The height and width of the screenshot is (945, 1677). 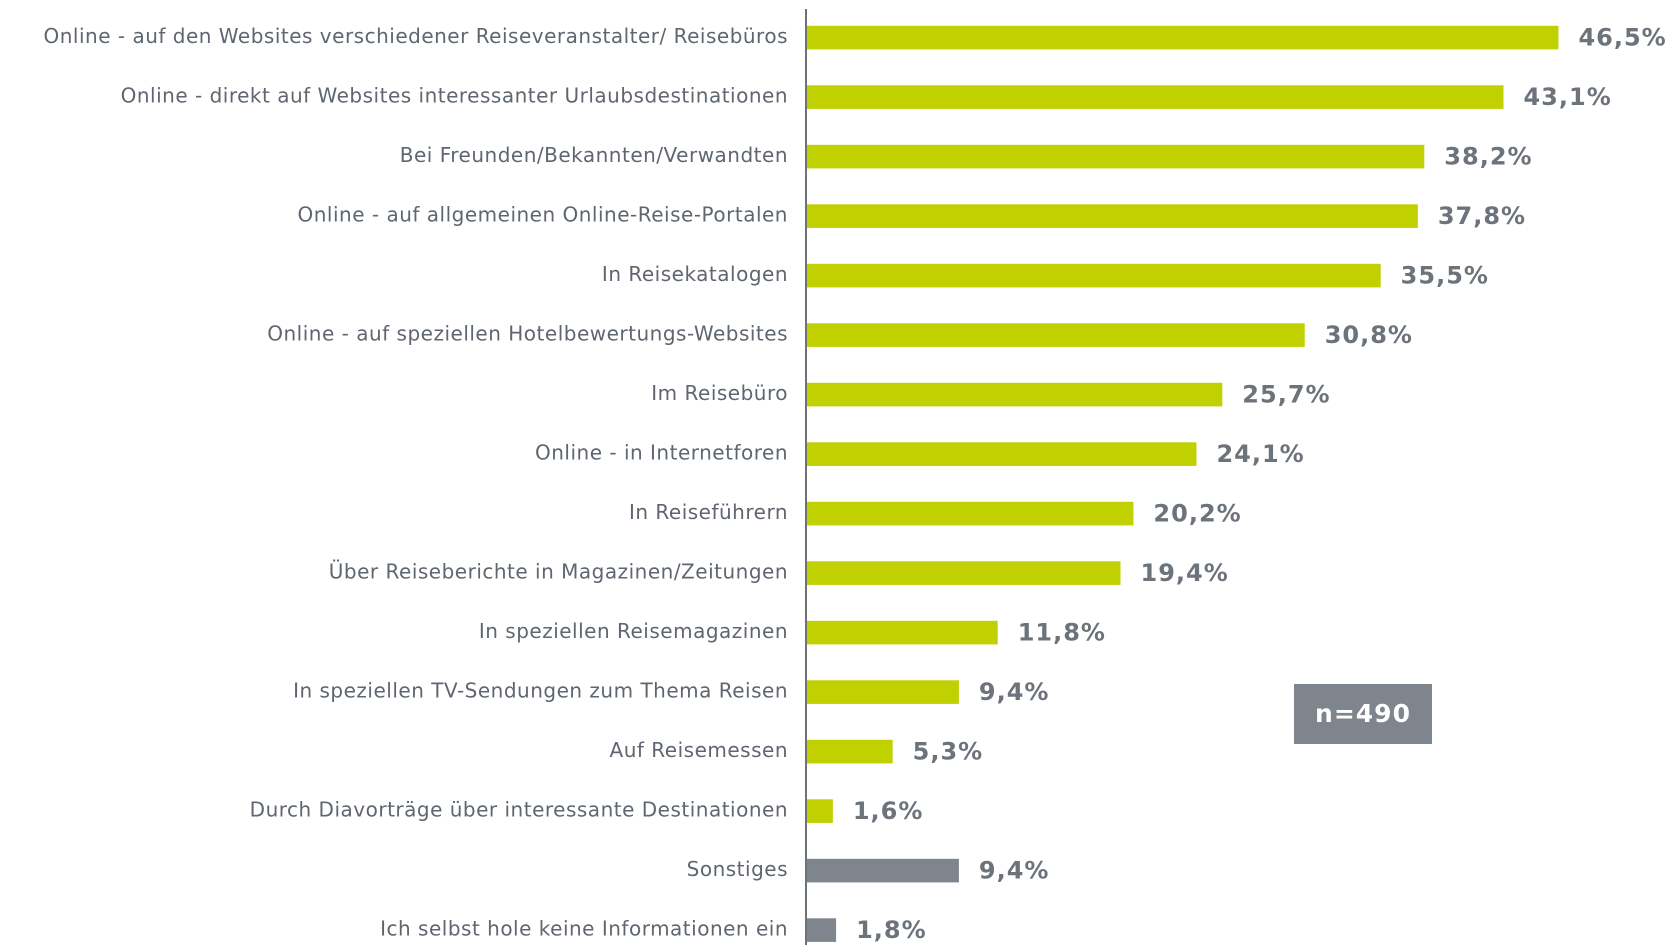 I want to click on category-label: In Reisekatalogen, so click(x=695, y=274).